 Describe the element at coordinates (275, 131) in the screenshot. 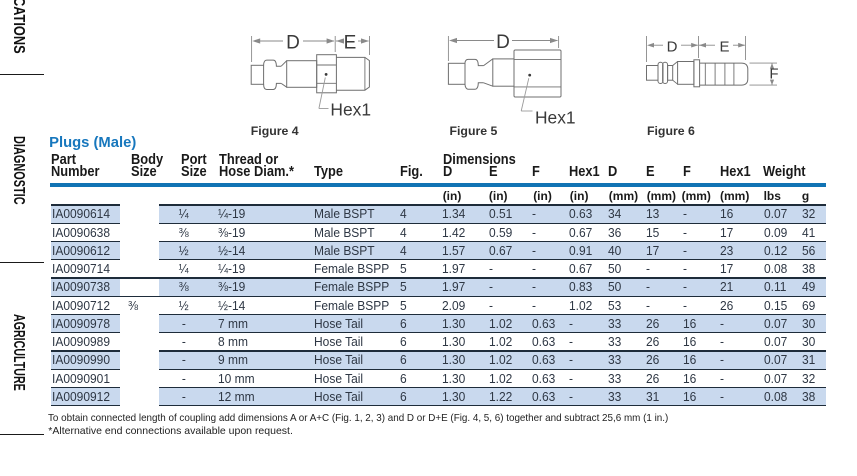

I see `svg-text: Figure 4` at that location.